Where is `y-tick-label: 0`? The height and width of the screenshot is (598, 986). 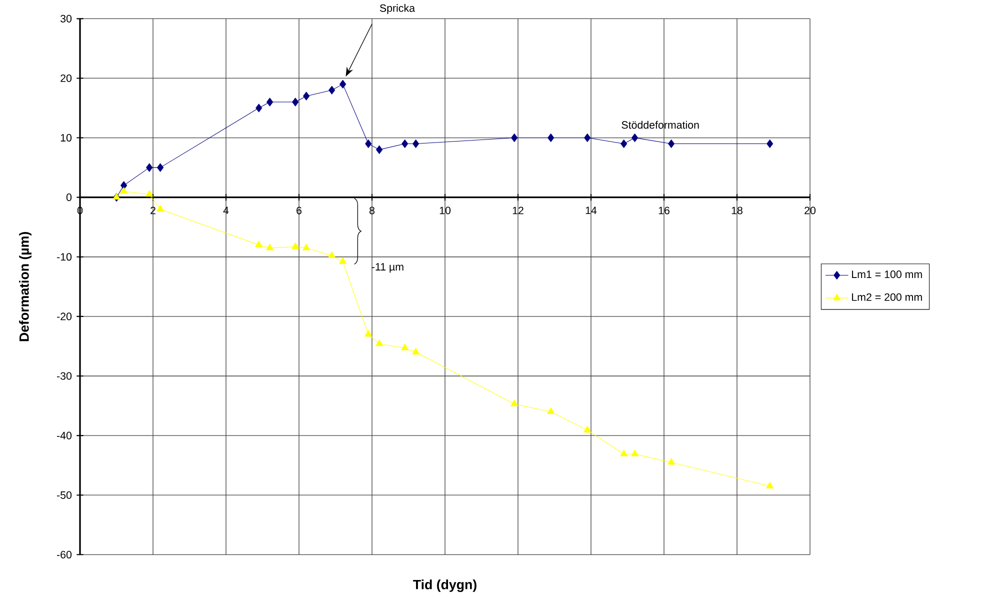
y-tick-label: 0 is located at coordinates (69, 198).